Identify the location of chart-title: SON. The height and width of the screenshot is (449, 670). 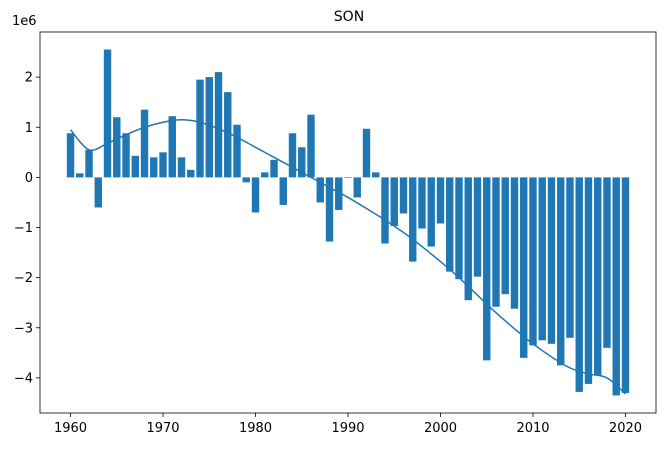
(349, 17).